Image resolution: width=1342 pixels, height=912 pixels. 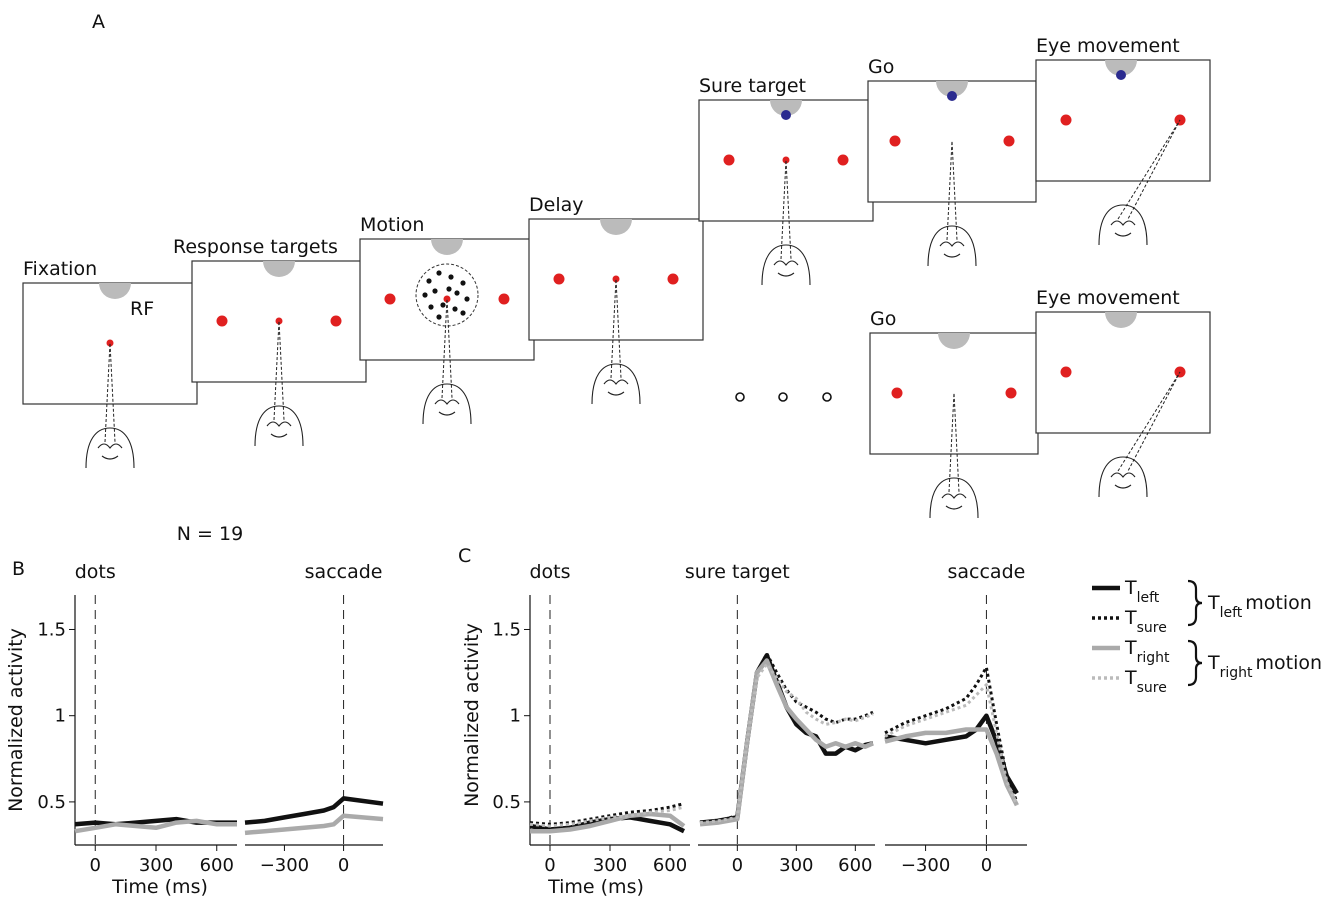 What do you see at coordinates (142, 309) in the screenshot?
I see `rf-label: RF` at bounding box center [142, 309].